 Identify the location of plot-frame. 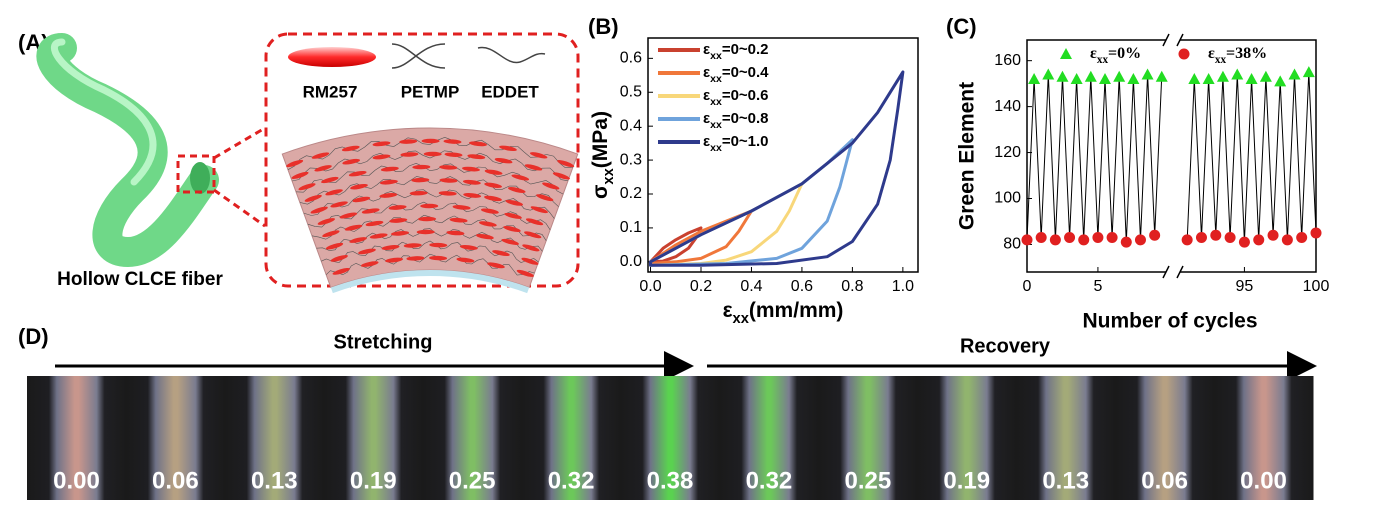
(1171, 156).